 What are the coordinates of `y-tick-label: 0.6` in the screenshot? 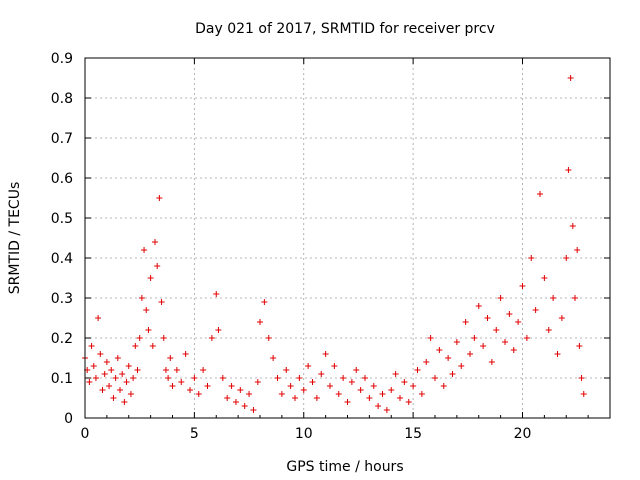 It's located at (62, 179).